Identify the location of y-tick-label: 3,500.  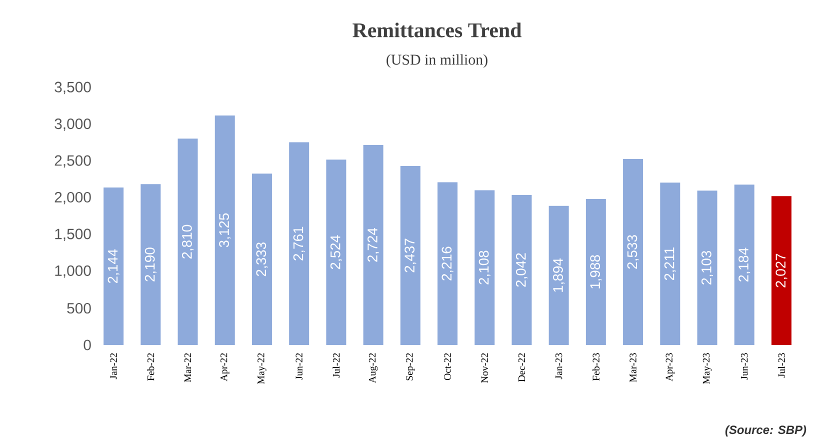
(72, 88).